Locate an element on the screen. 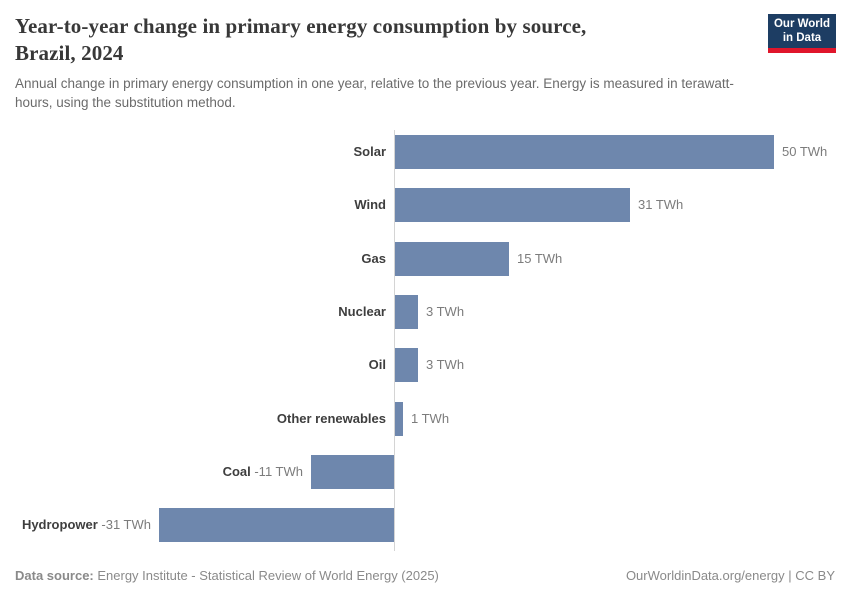 The width and height of the screenshot is (850, 600). bar-hydropower is located at coordinates (276, 525).